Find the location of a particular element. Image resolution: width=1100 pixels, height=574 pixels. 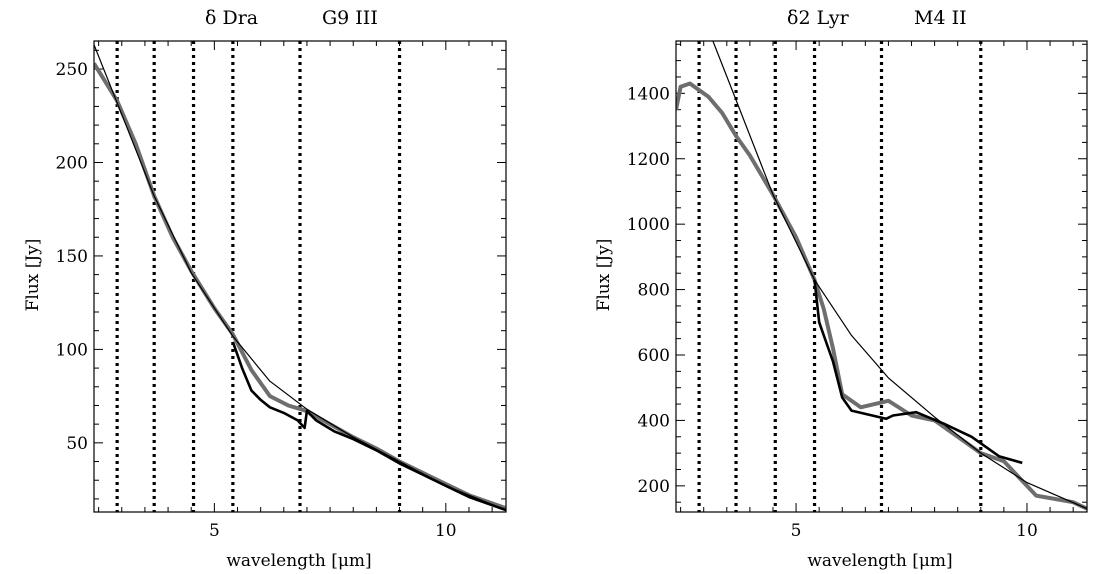

left-y-tick-label: 50 is located at coordinates (77, 444).